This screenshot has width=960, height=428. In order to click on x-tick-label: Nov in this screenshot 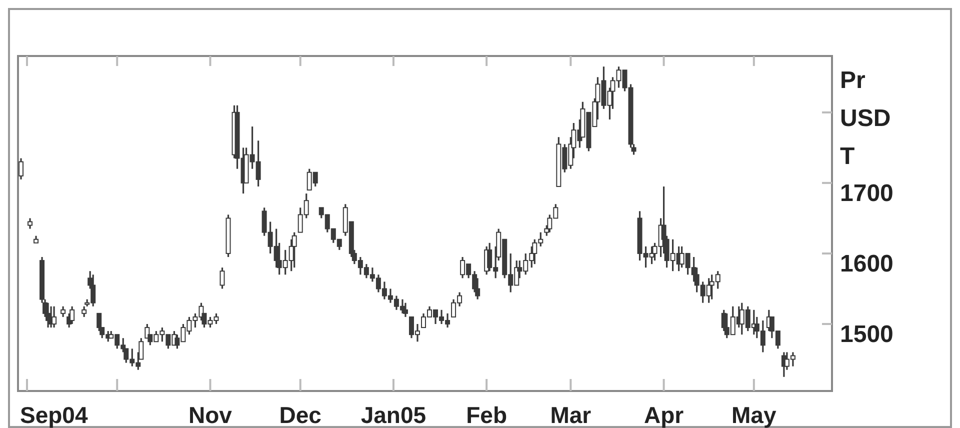, I will do `click(210, 415)`.